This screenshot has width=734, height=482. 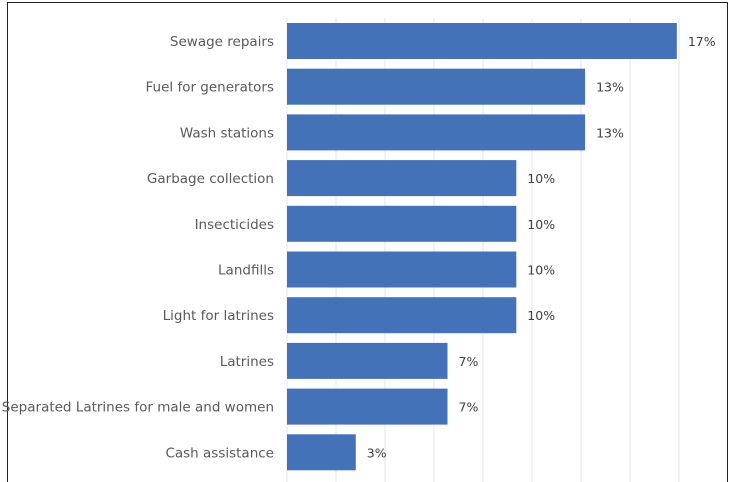 I want to click on category-label: Garbage collection, so click(x=210, y=179).